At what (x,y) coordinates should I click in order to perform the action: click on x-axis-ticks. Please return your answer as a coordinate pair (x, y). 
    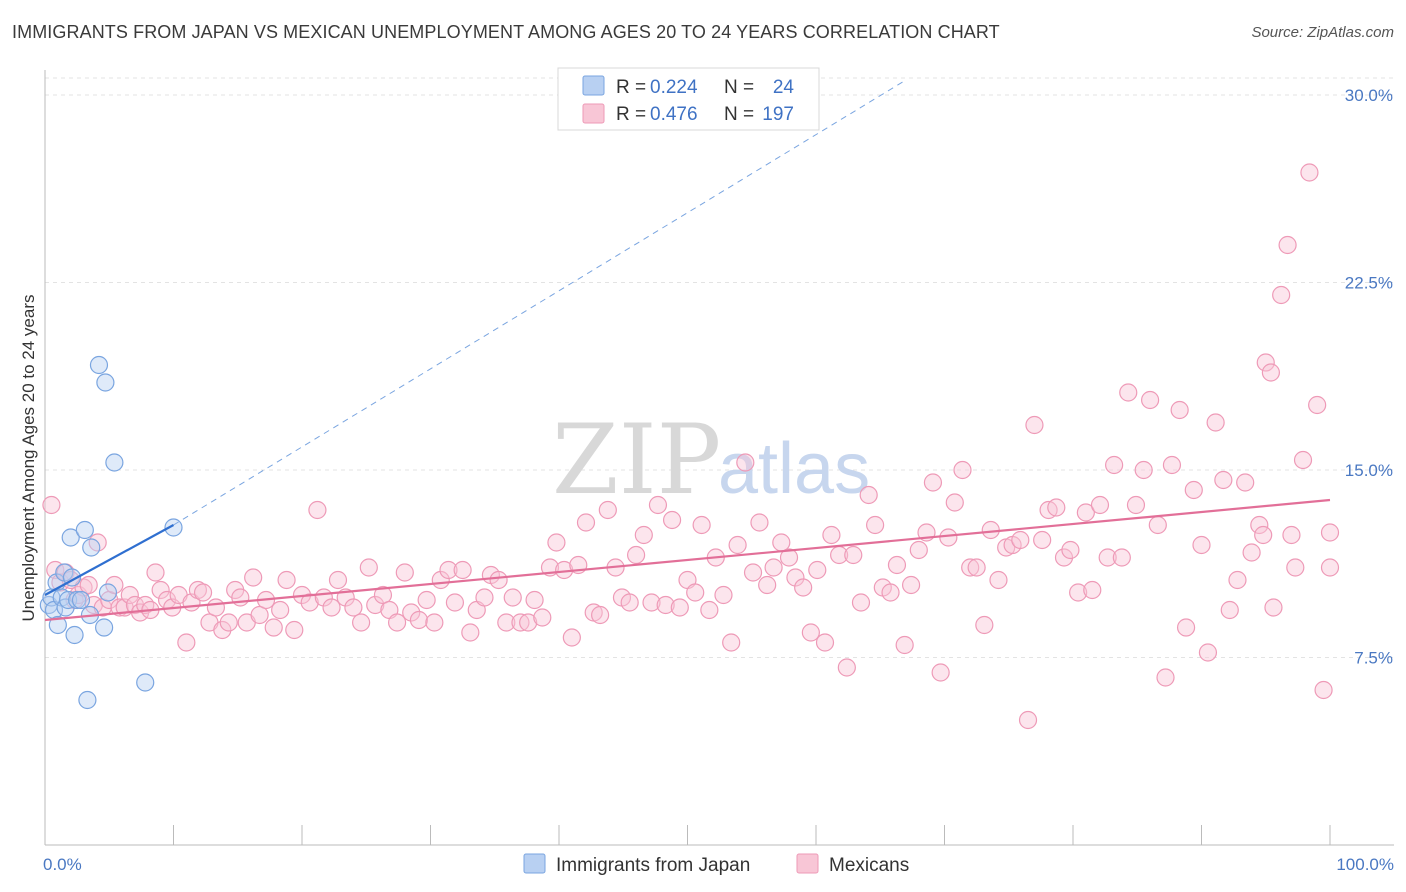
    Looking at the image, I should click on (687, 835).